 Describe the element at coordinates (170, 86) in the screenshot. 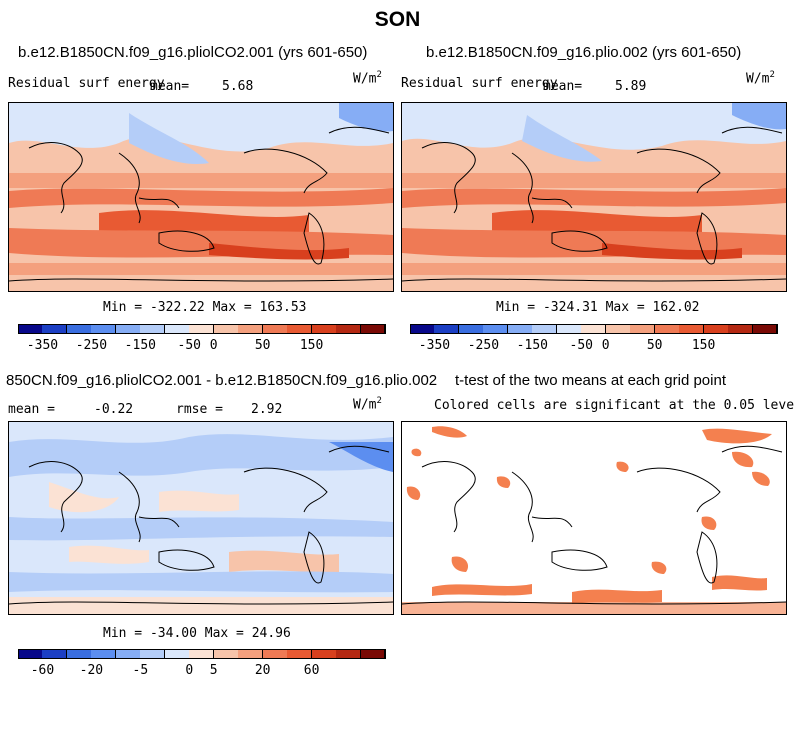

I see `panel-a-mean-label: mean=` at that location.